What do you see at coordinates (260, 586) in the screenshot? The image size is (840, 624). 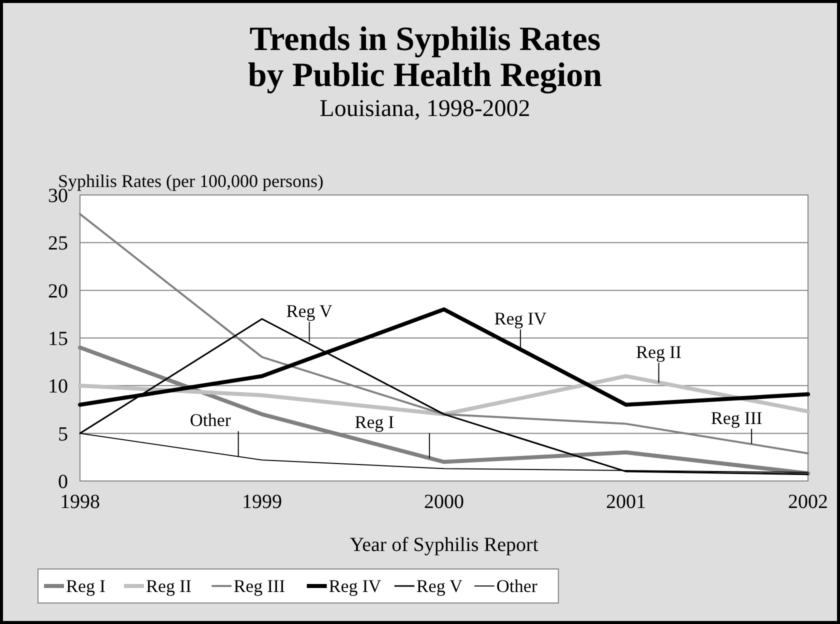 I see `legend-label: Reg III` at bounding box center [260, 586].